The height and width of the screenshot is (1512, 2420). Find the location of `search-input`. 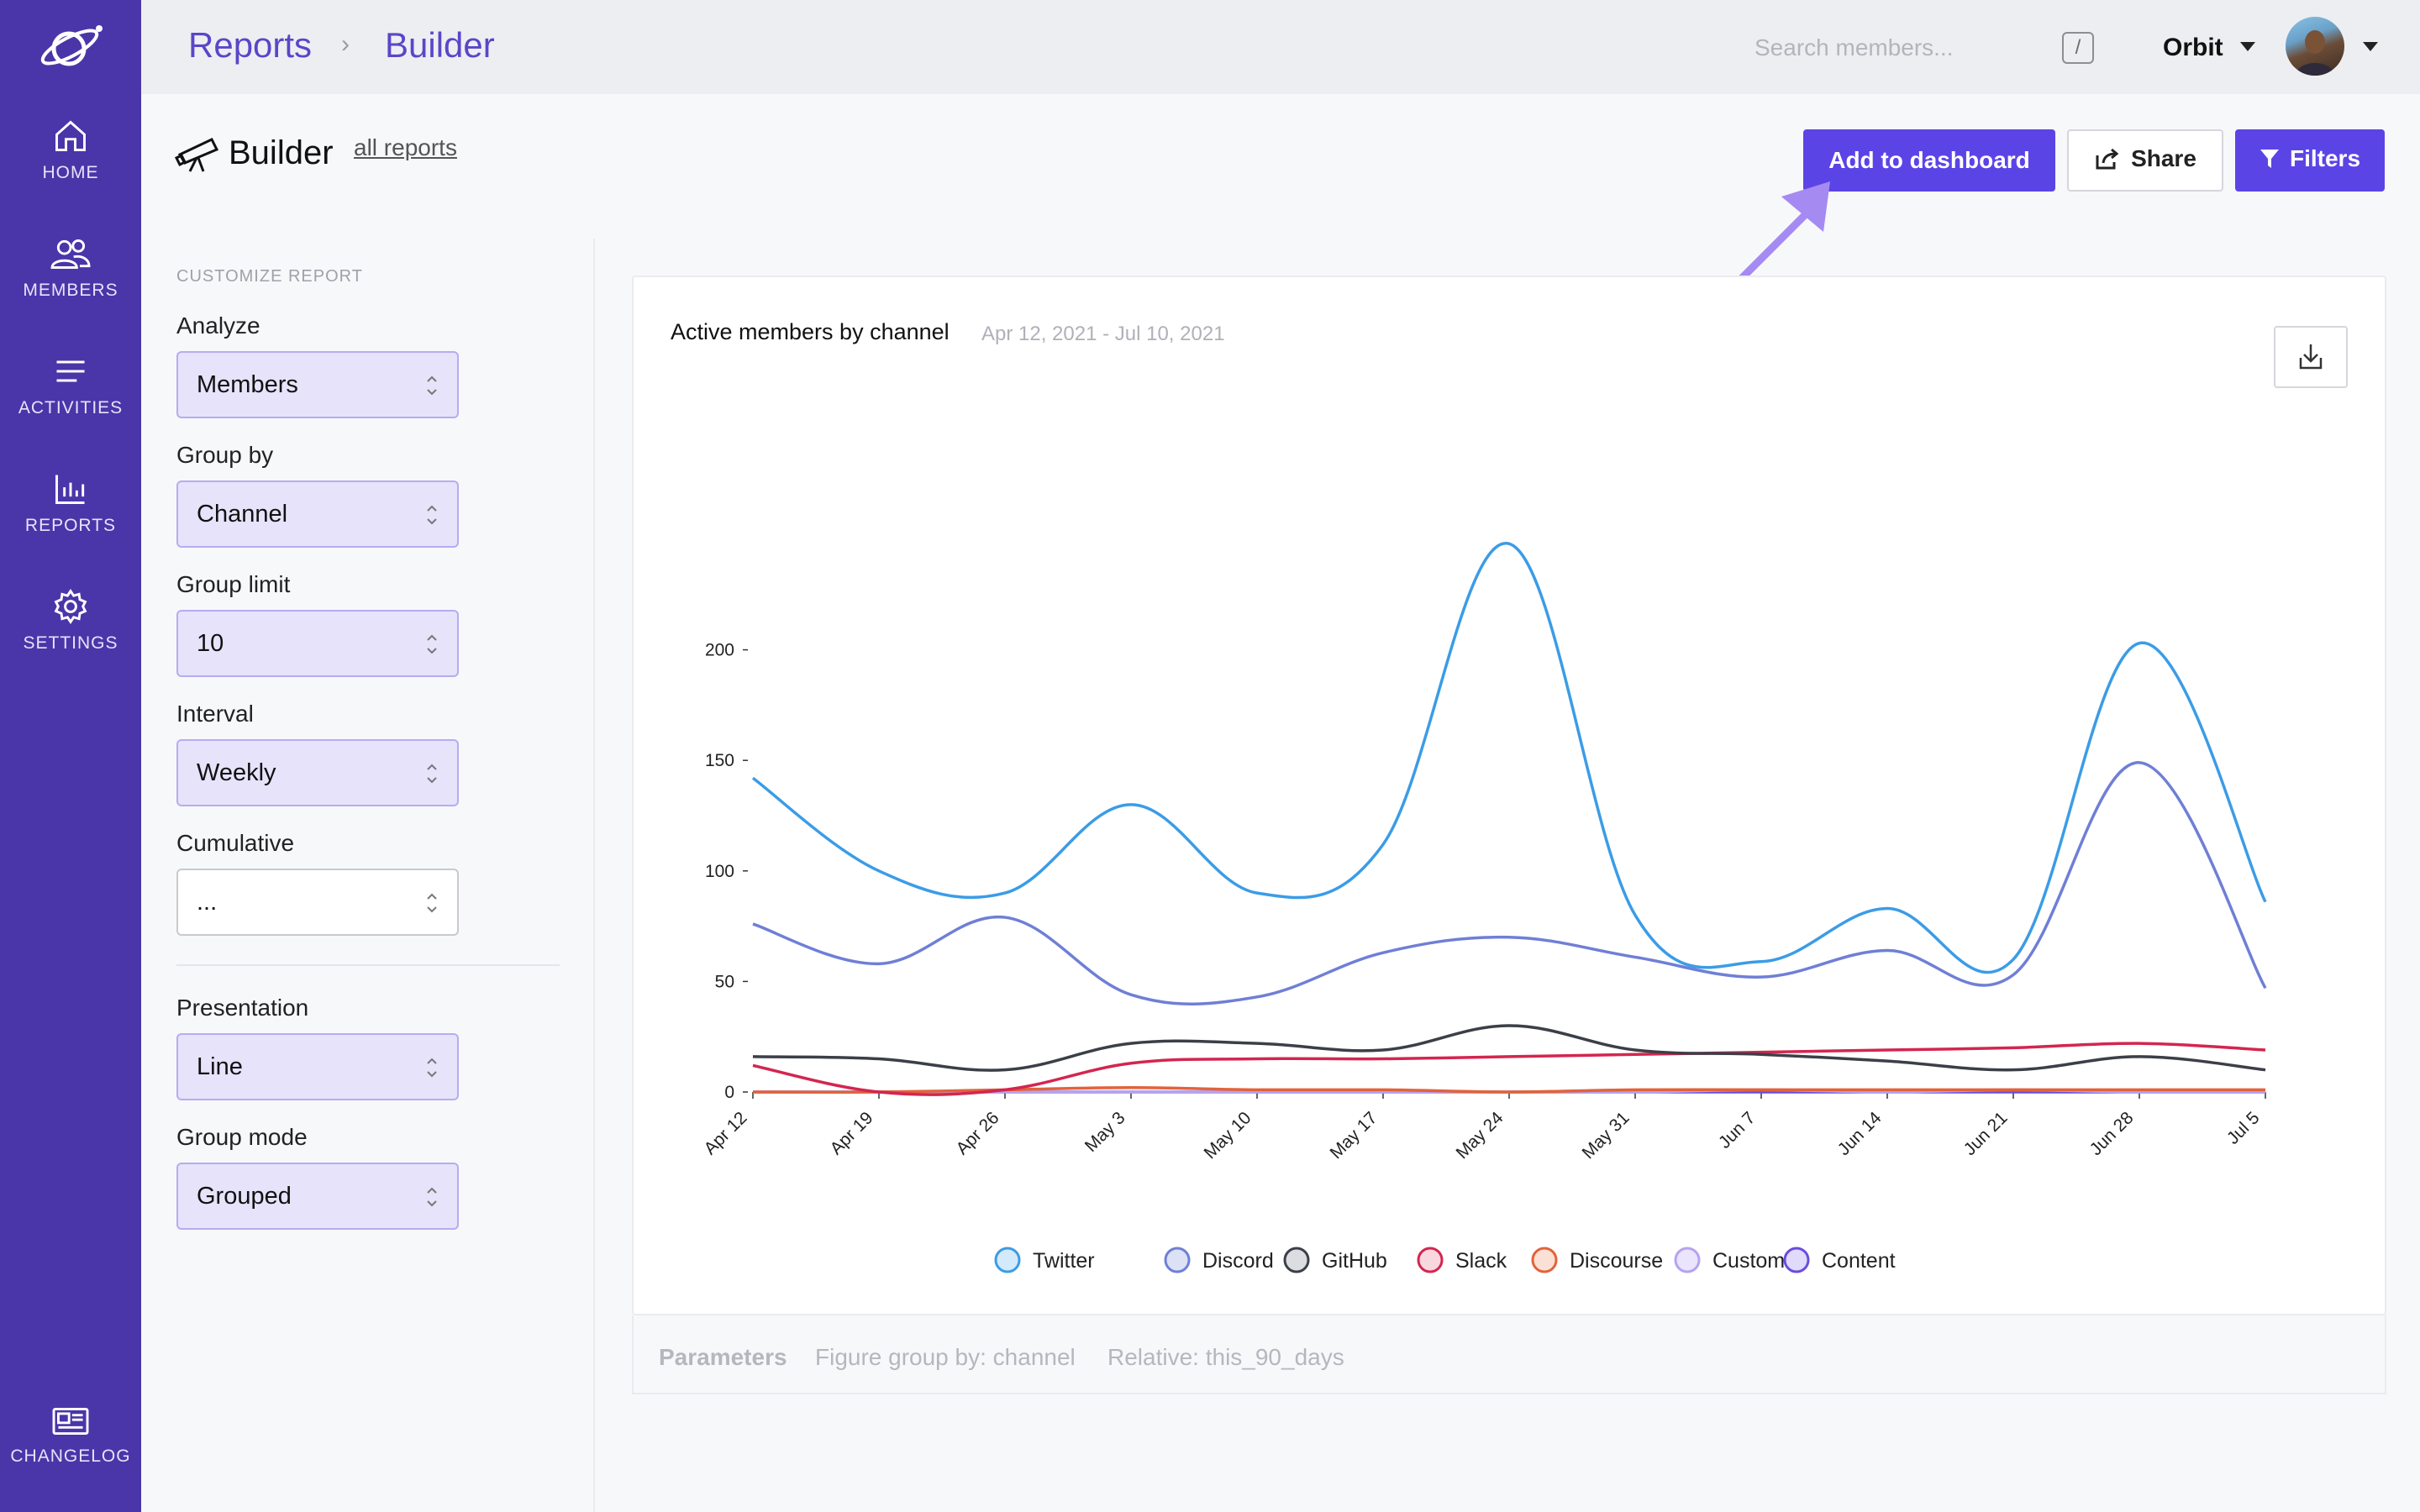

search-input is located at coordinates (1906, 48).